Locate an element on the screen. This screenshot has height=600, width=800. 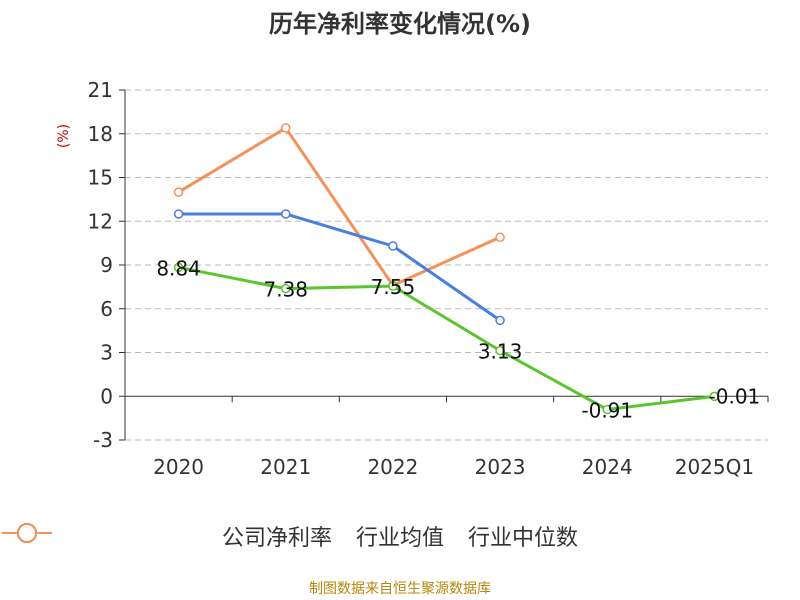
data-label: -0.91 is located at coordinates (607, 411).